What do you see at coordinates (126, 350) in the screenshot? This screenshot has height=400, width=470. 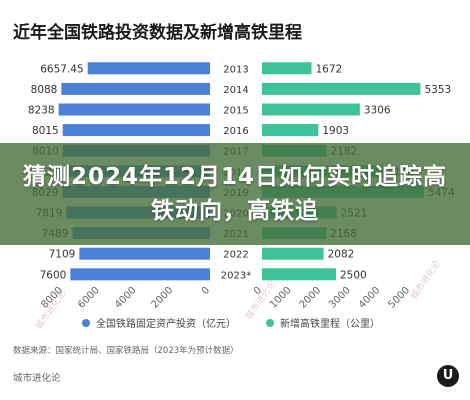 I see `data-source-note: 数据来源：国家统计局、国家铁路局（2023年为预计数据）` at bounding box center [126, 350].